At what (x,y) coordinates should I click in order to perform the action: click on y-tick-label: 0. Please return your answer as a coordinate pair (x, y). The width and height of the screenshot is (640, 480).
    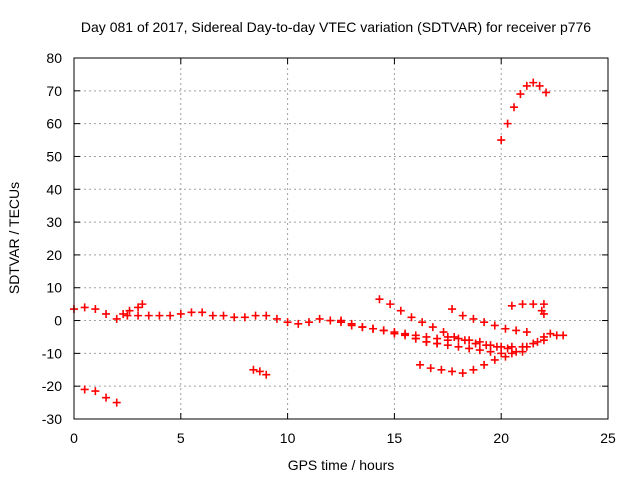
    Looking at the image, I should click on (58, 321).